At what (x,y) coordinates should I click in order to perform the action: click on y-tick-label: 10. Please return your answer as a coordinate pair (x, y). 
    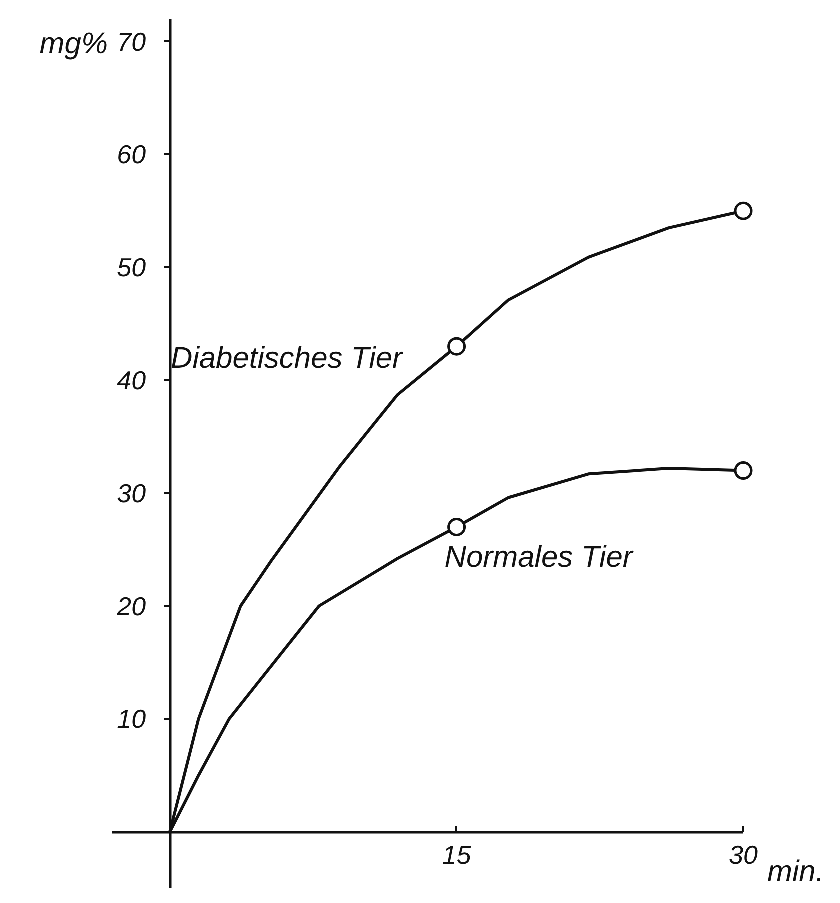
    Looking at the image, I should click on (132, 719).